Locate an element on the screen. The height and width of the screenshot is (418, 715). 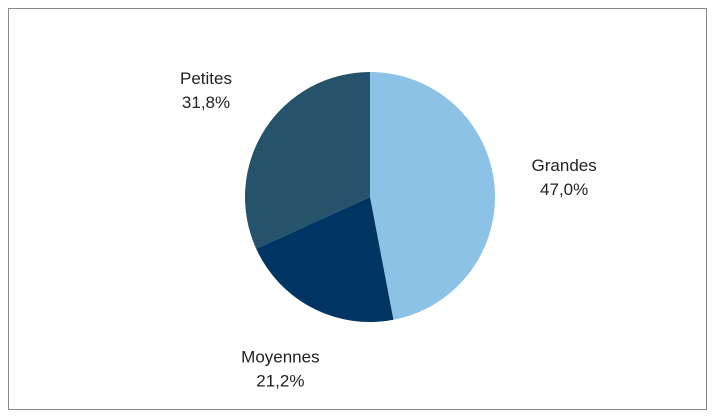
slice-label: Grandes is located at coordinates (564, 165).